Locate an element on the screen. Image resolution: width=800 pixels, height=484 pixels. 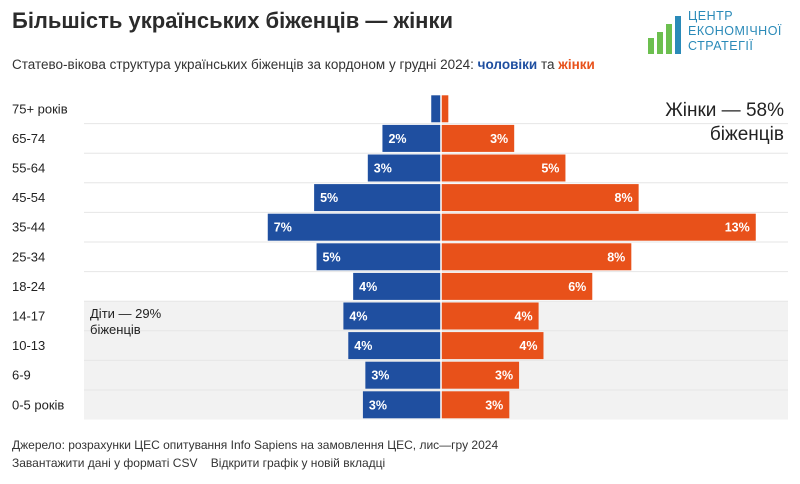
data-label-women: 13% is located at coordinates (737, 228).